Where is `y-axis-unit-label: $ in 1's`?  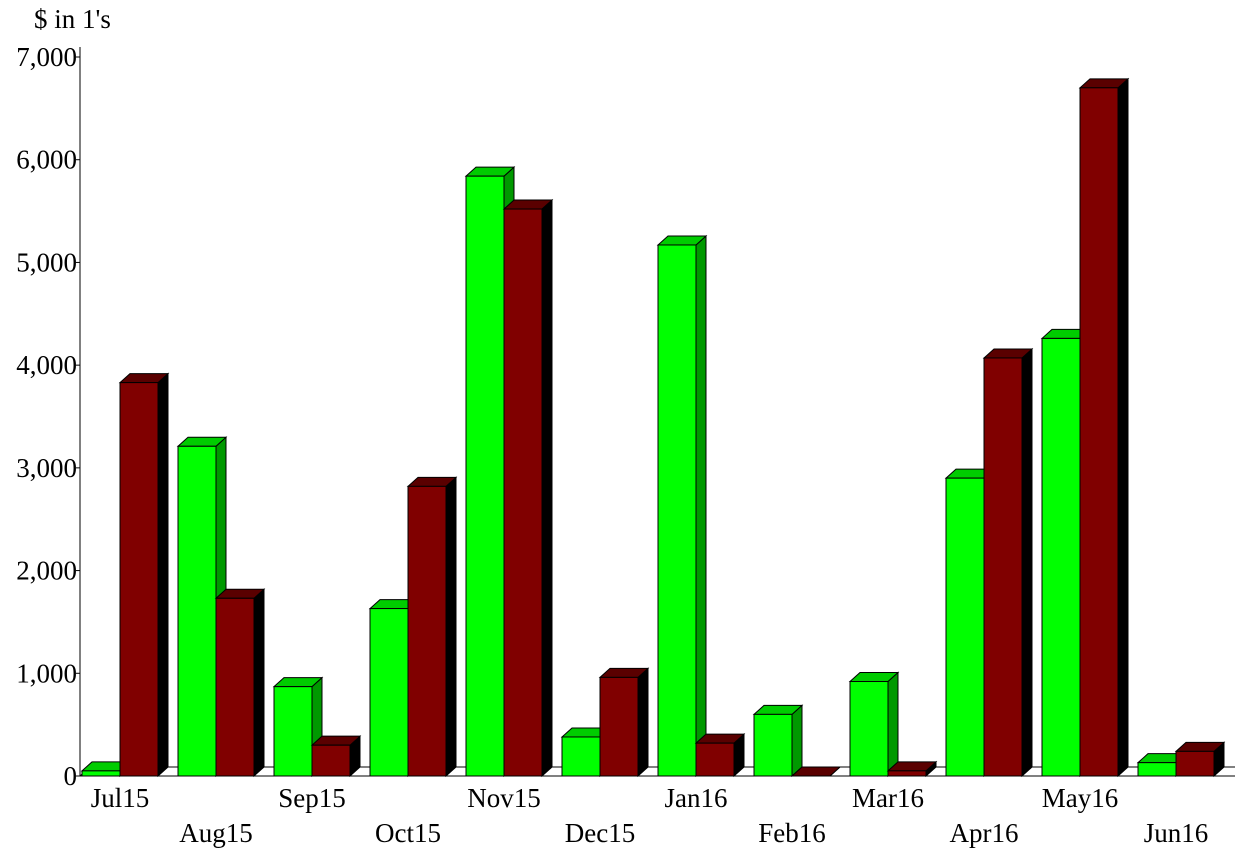 y-axis-unit-label: $ in 1's is located at coordinates (72, 19).